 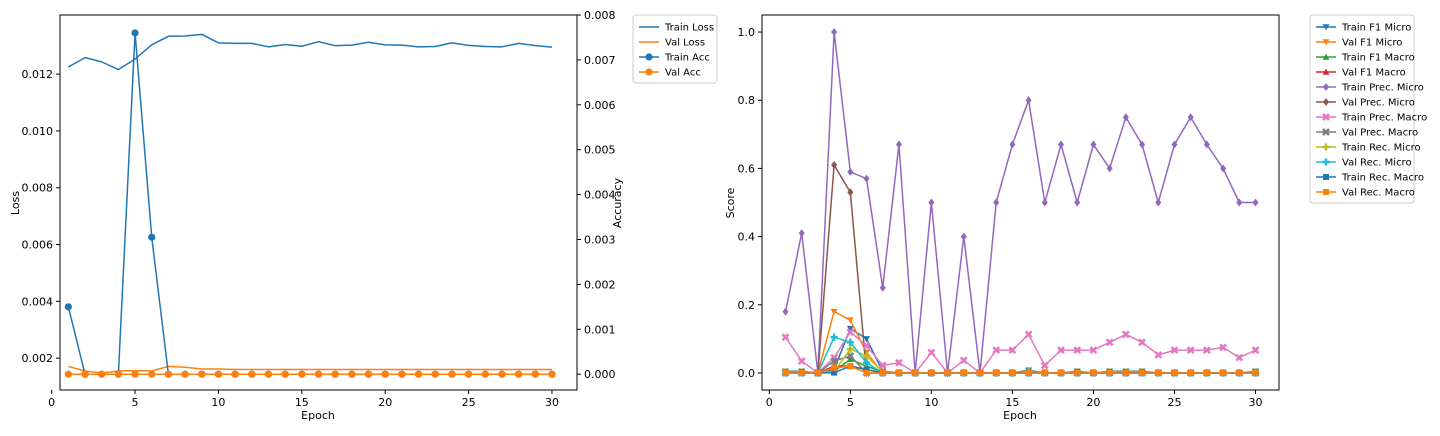 What do you see at coordinates (689, 28) in the screenshot?
I see `legend-label-train-loss: Train Loss` at bounding box center [689, 28].